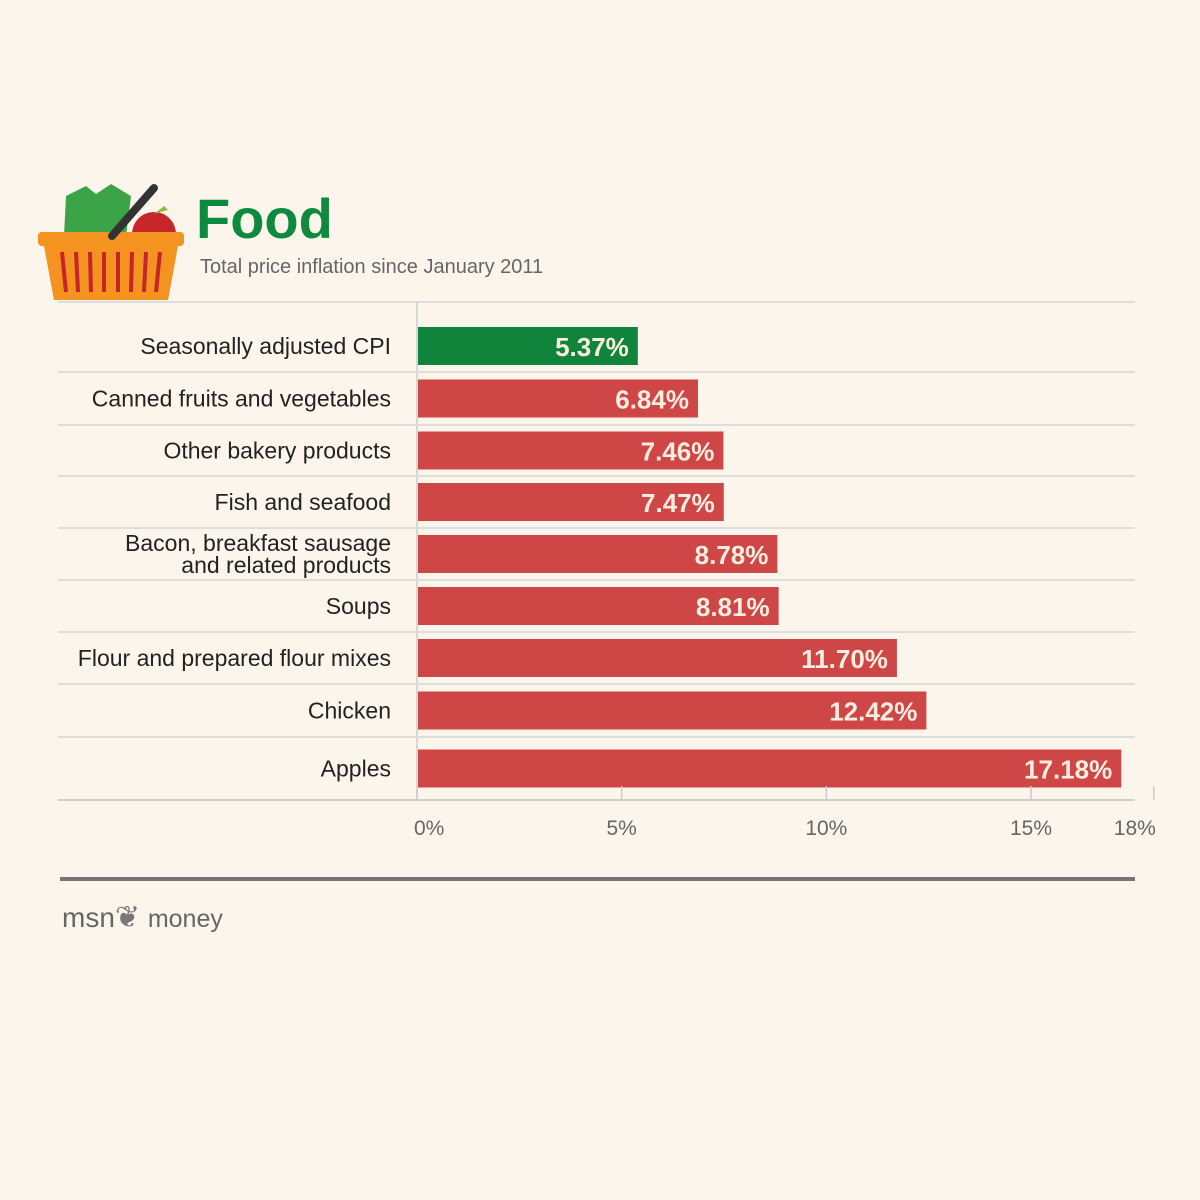 The width and height of the screenshot is (1200, 1200). Describe the element at coordinates (592, 347) in the screenshot. I see `bar-value-label: 5.37%` at that location.